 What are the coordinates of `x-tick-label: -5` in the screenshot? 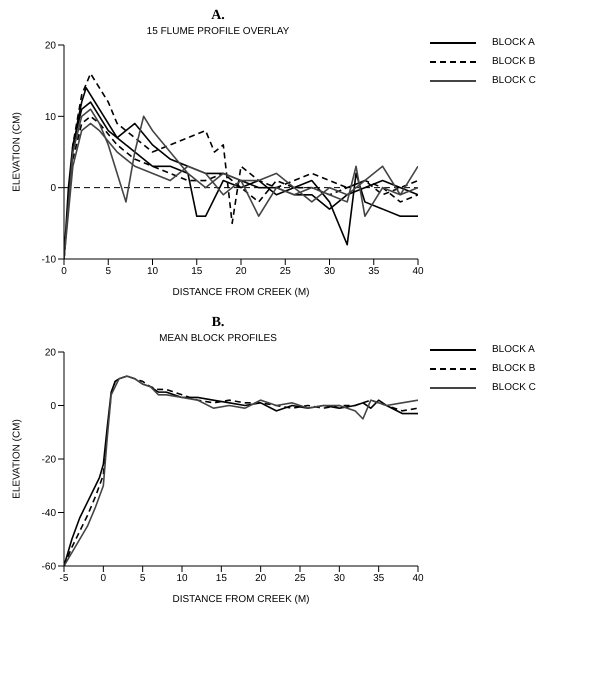 It's located at (64, 578).